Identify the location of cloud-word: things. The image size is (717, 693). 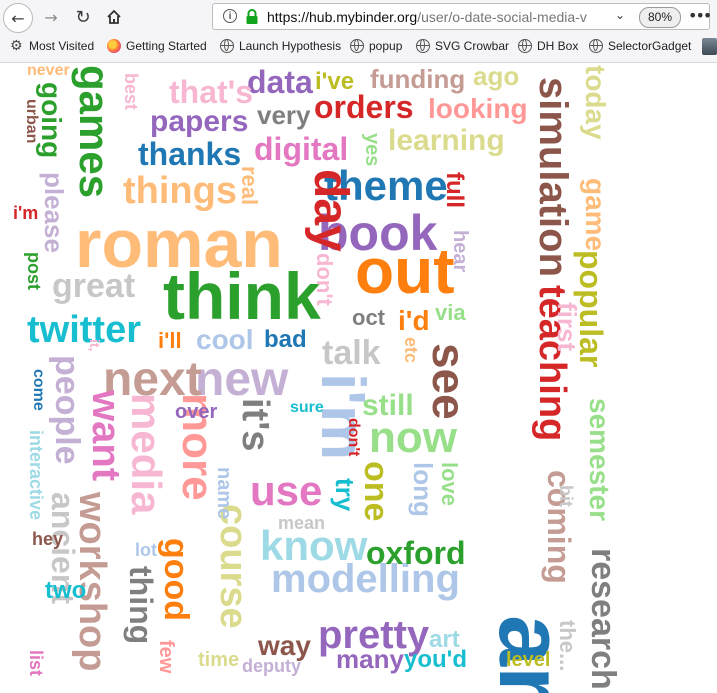
(180, 191).